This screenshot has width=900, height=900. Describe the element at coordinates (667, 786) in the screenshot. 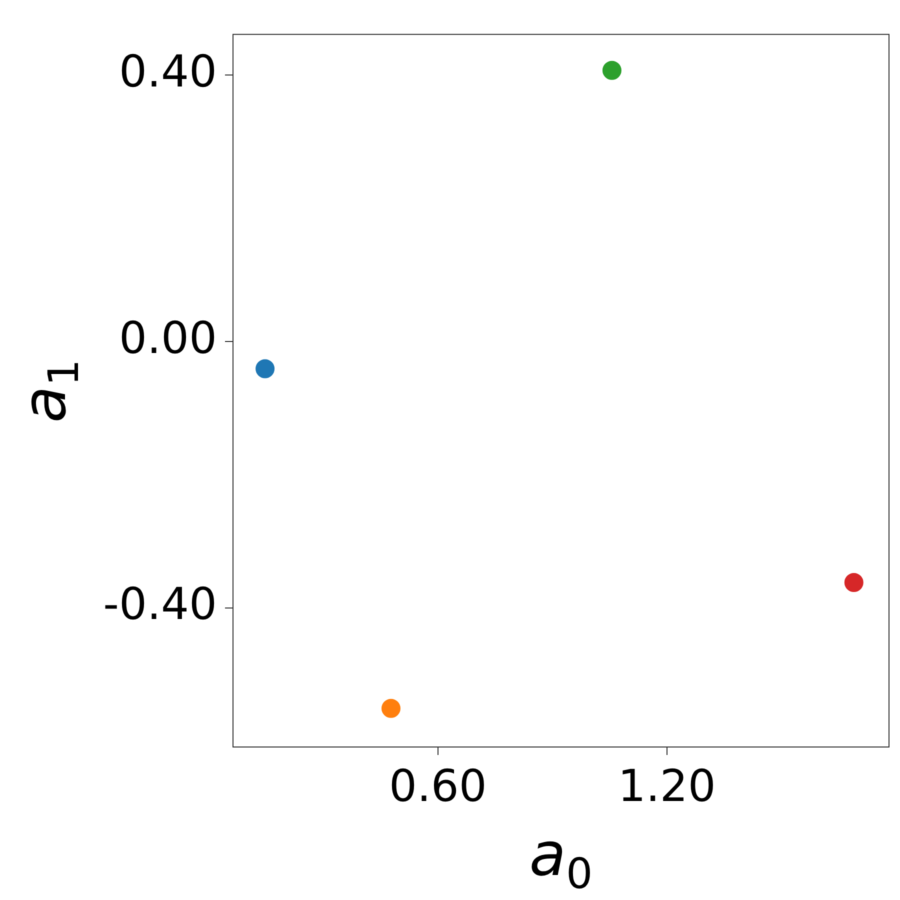

I see `x-tick-label: 1.20` at that location.